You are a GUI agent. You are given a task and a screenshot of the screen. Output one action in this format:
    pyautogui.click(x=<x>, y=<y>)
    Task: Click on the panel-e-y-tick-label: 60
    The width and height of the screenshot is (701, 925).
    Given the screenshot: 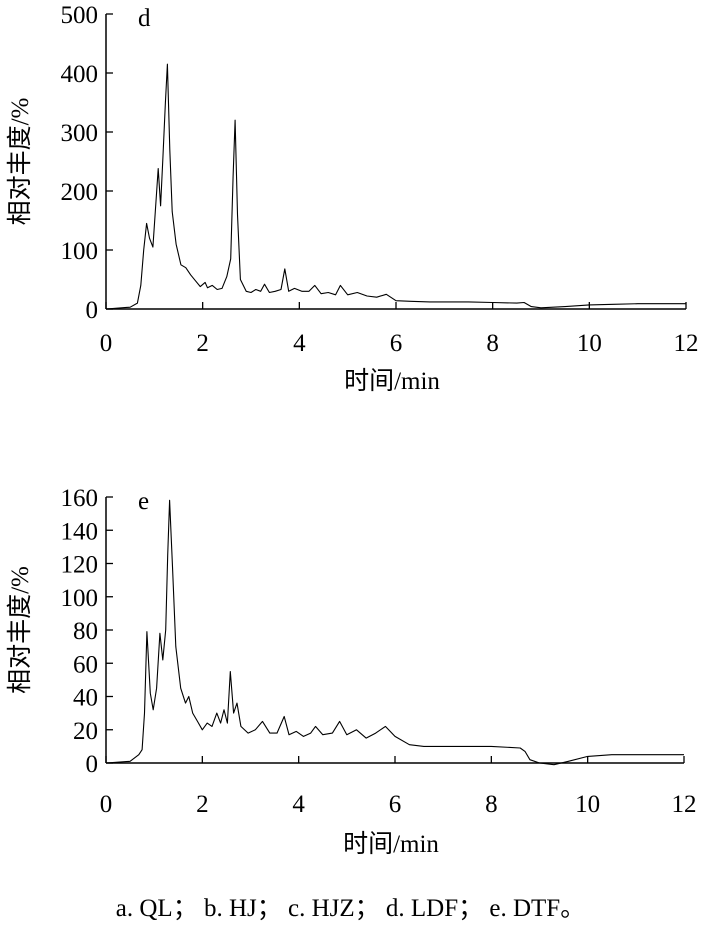 What is the action you would take?
    pyautogui.click(x=85, y=664)
    